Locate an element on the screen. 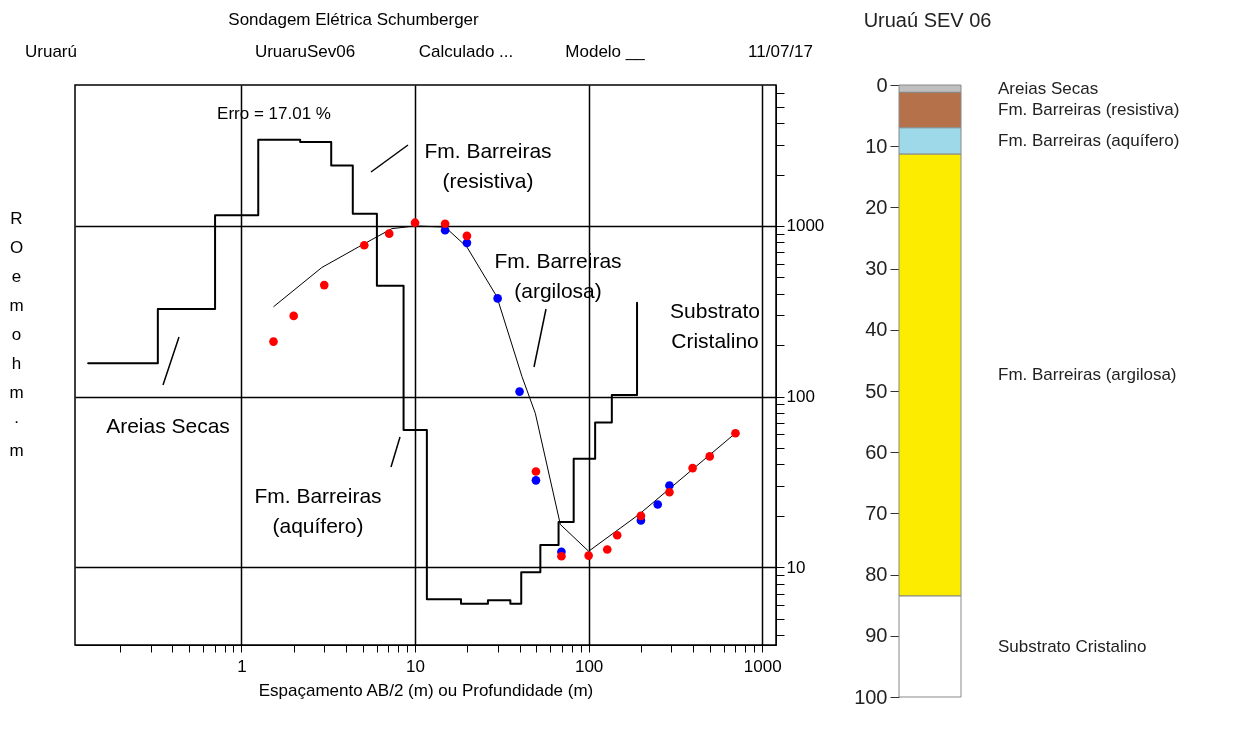 The height and width of the screenshot is (729, 1260). text: Fm. Barreiras (argilosa) is located at coordinates (1087, 375).